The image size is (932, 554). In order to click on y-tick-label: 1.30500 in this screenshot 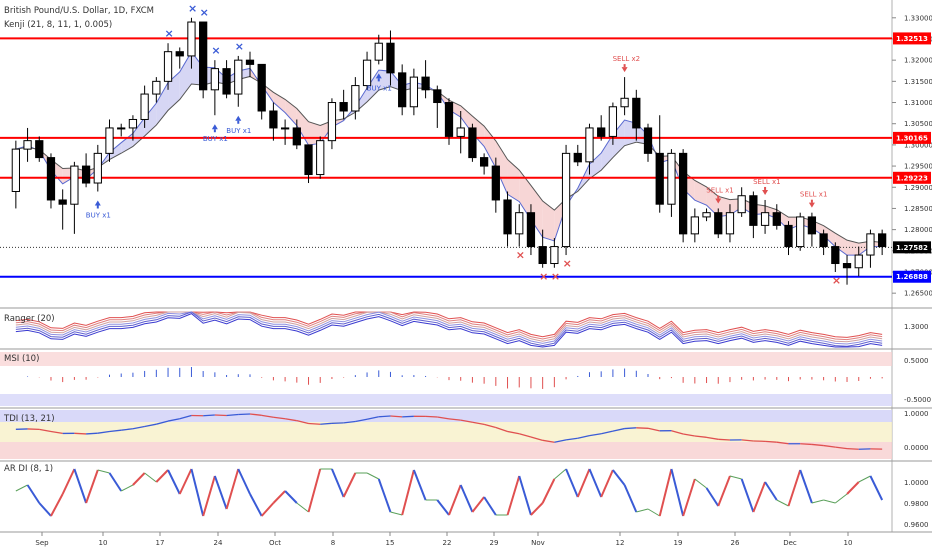, I will do `click(918, 124)`.